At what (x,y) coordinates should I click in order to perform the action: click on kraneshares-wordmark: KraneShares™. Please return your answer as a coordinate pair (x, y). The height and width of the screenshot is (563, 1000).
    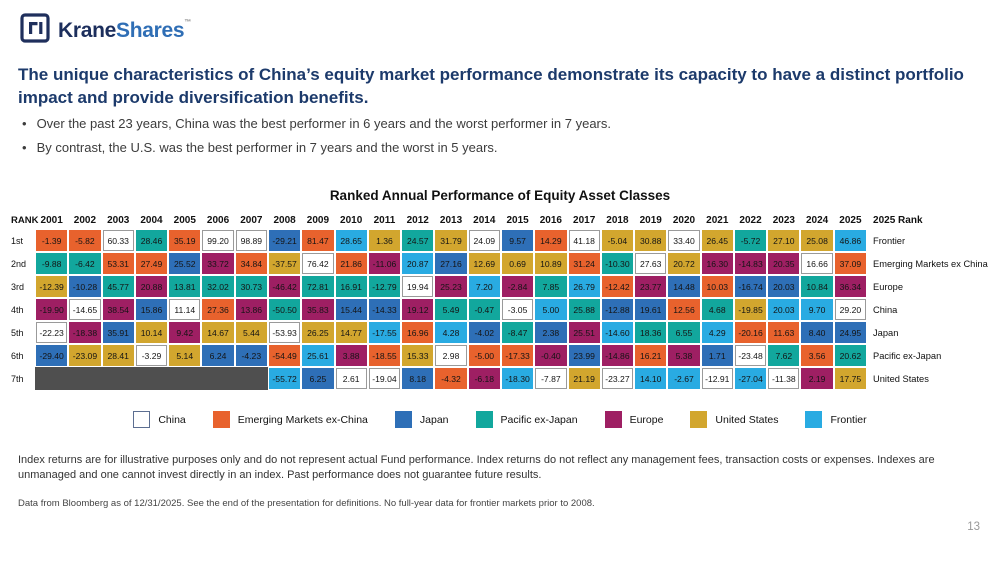
    Looking at the image, I should click on (124, 31).